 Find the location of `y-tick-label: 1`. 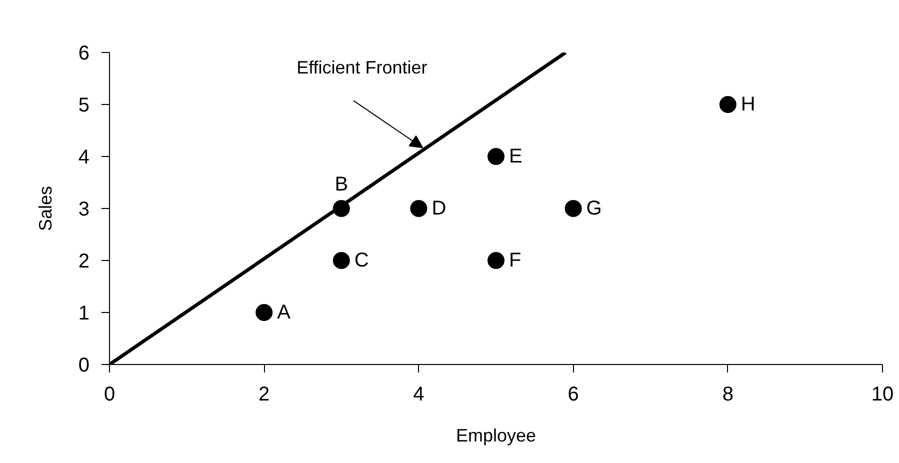

y-tick-label: 1 is located at coordinates (84, 313).